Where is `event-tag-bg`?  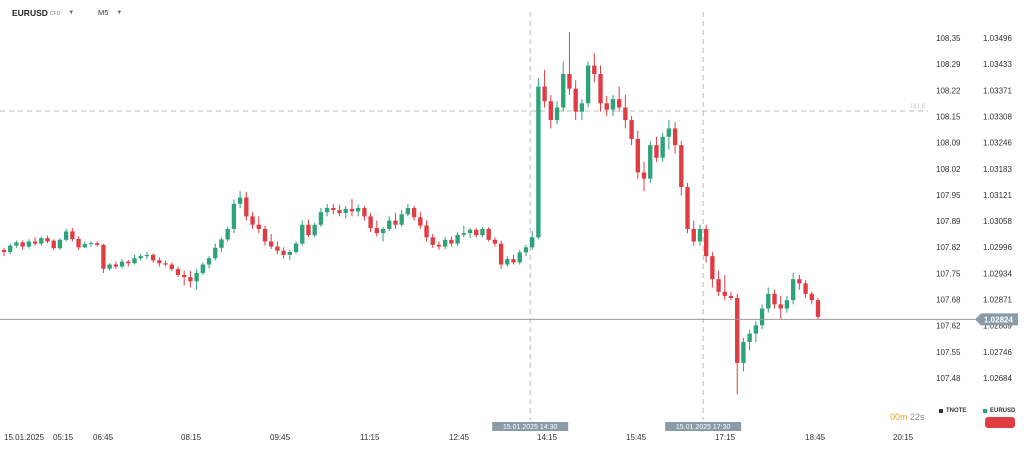 event-tag-bg is located at coordinates (530, 426).